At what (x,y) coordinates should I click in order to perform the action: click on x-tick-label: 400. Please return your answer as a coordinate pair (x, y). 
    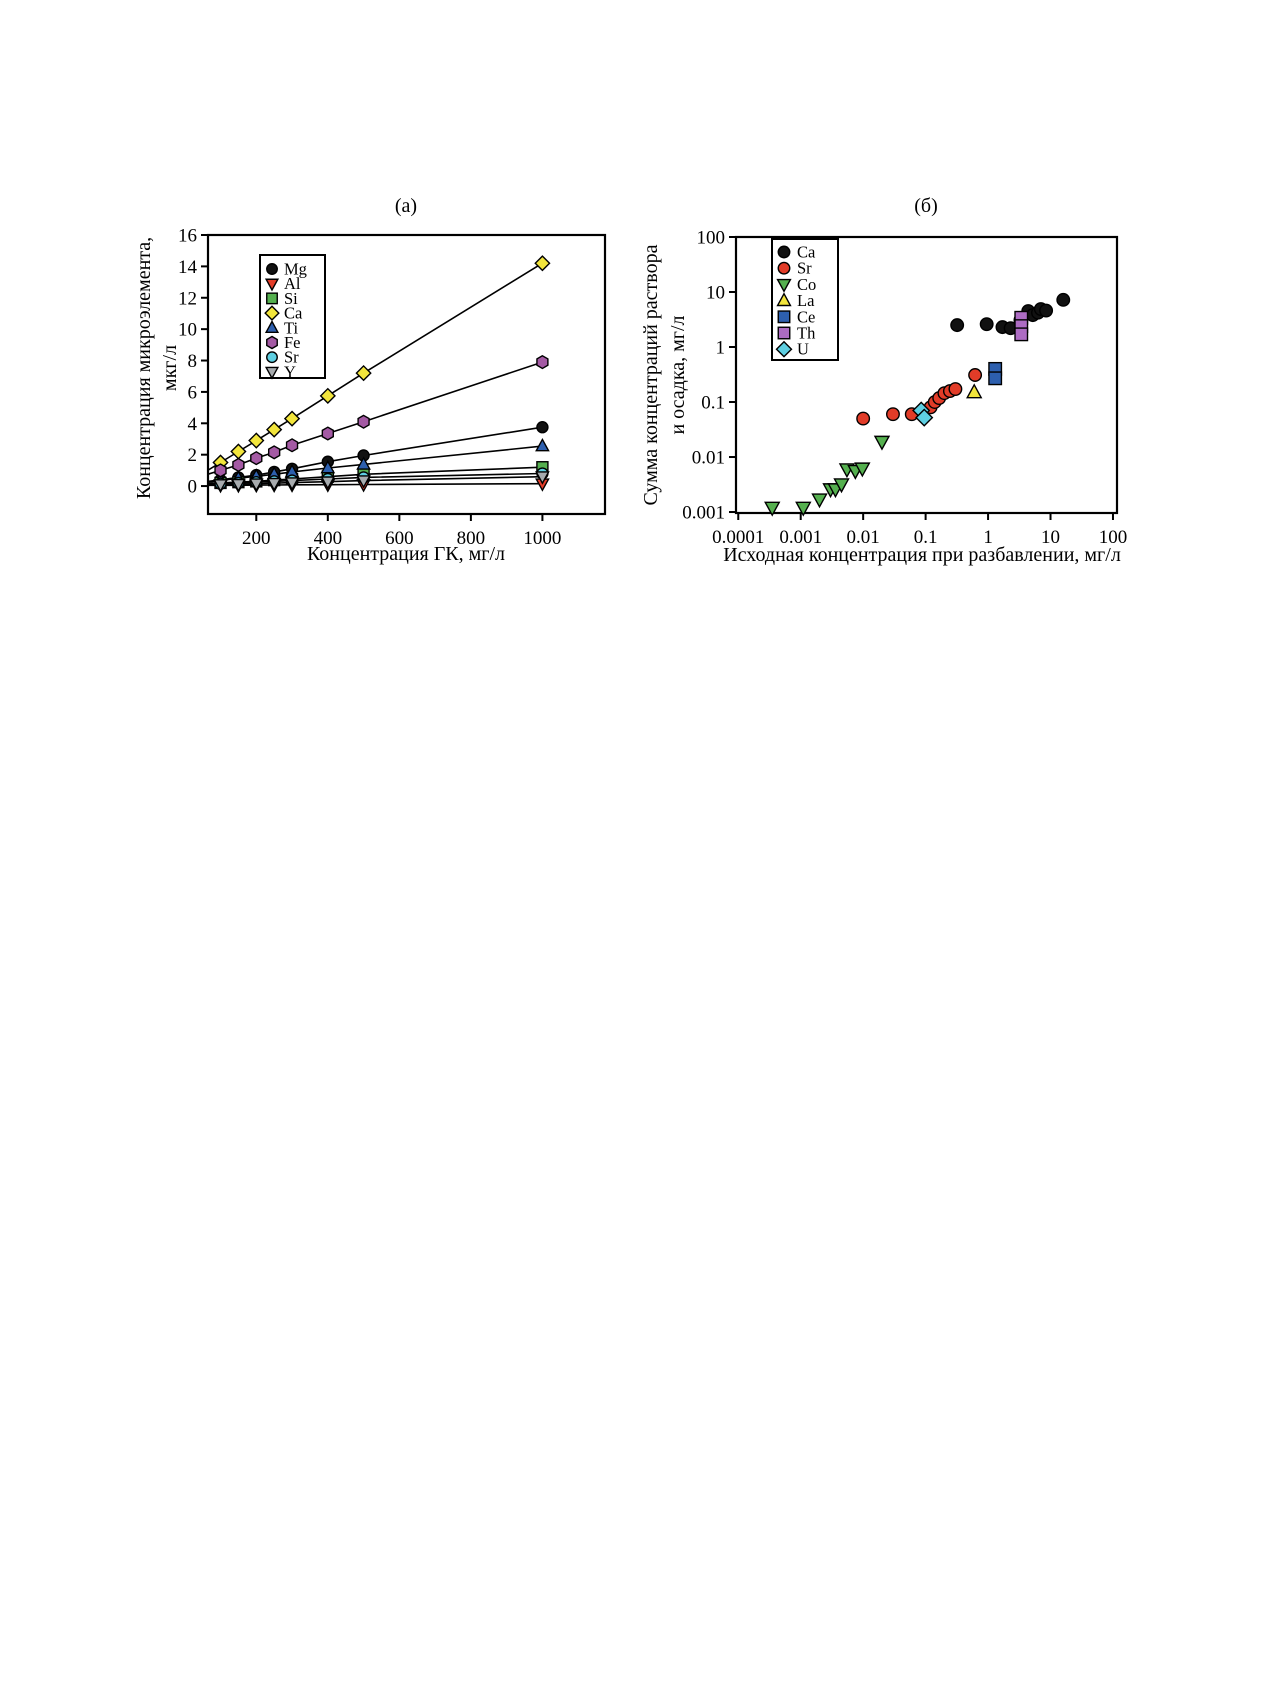
    Looking at the image, I should click on (328, 538).